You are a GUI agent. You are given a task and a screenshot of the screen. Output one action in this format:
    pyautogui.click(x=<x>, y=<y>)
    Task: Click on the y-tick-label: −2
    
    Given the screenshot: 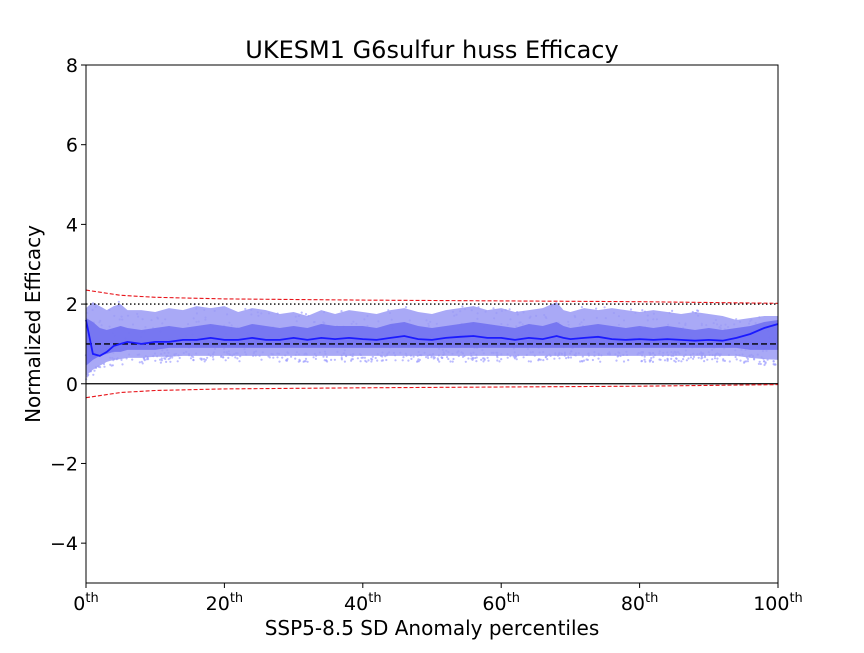 What is the action you would take?
    pyautogui.click(x=64, y=464)
    